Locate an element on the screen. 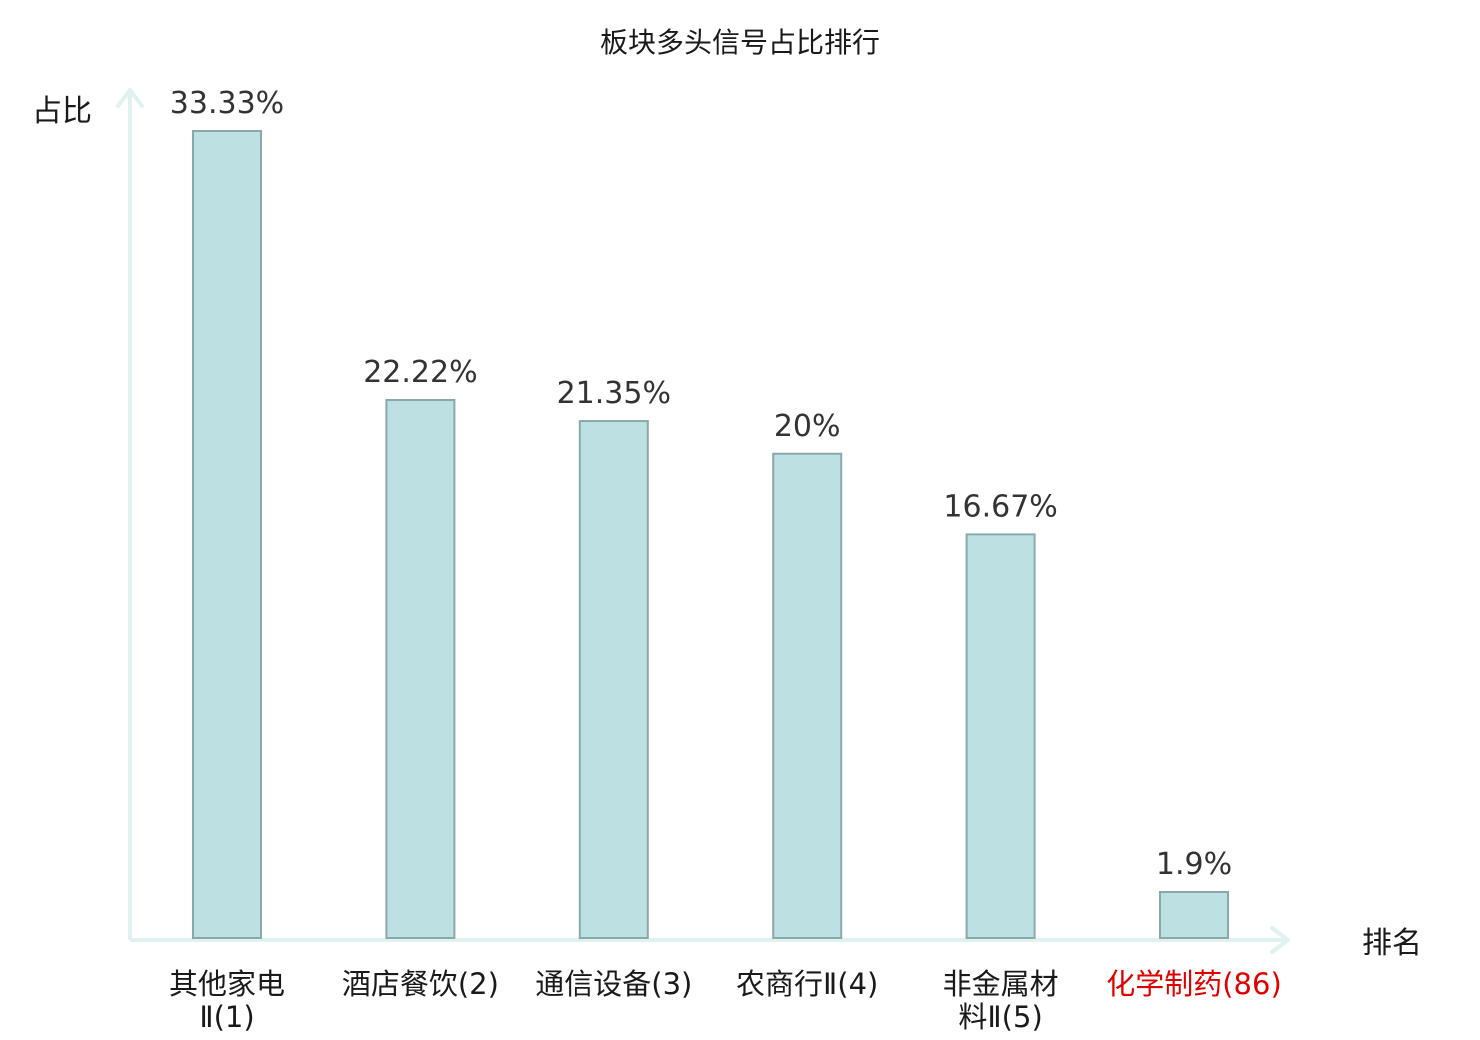  chart-title: 板块多头信号占比排行 is located at coordinates (740, 42).